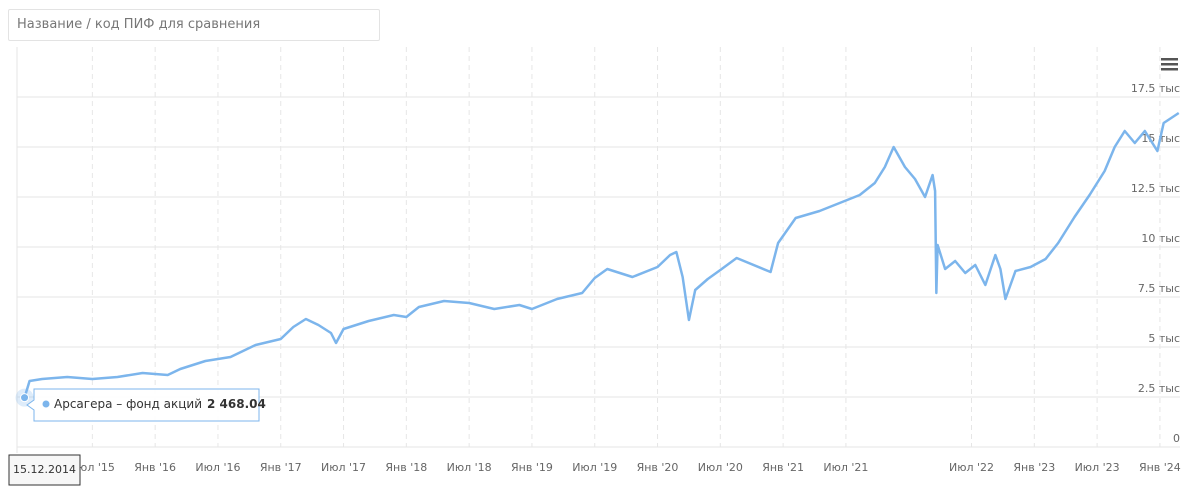  I want to click on date-label: 15.12.2014, so click(44, 469).